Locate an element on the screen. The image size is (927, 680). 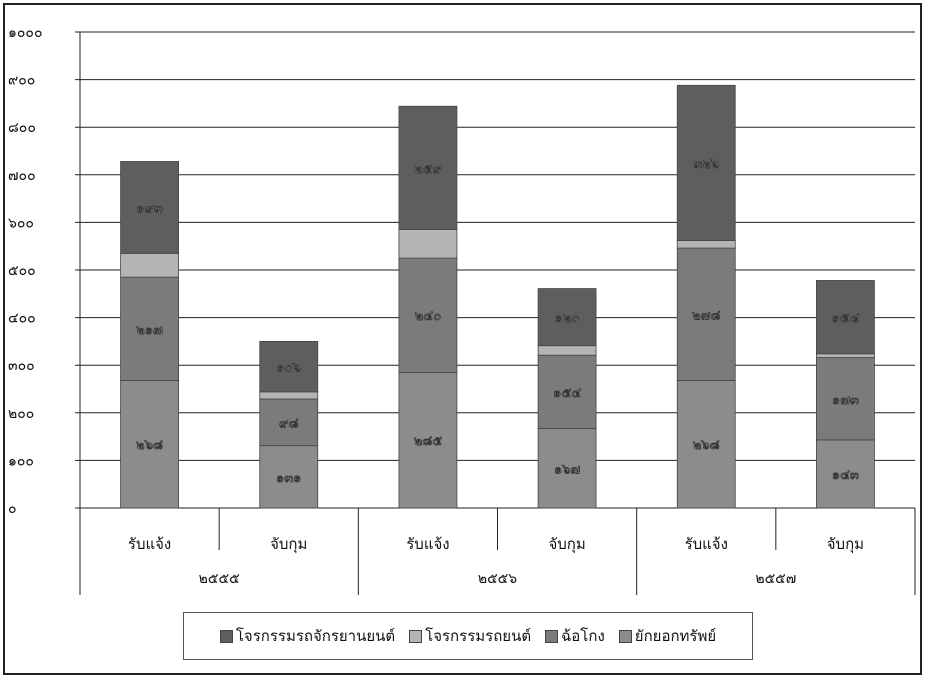
x-group-label: ๒๕๕๖ is located at coordinates (497, 579).